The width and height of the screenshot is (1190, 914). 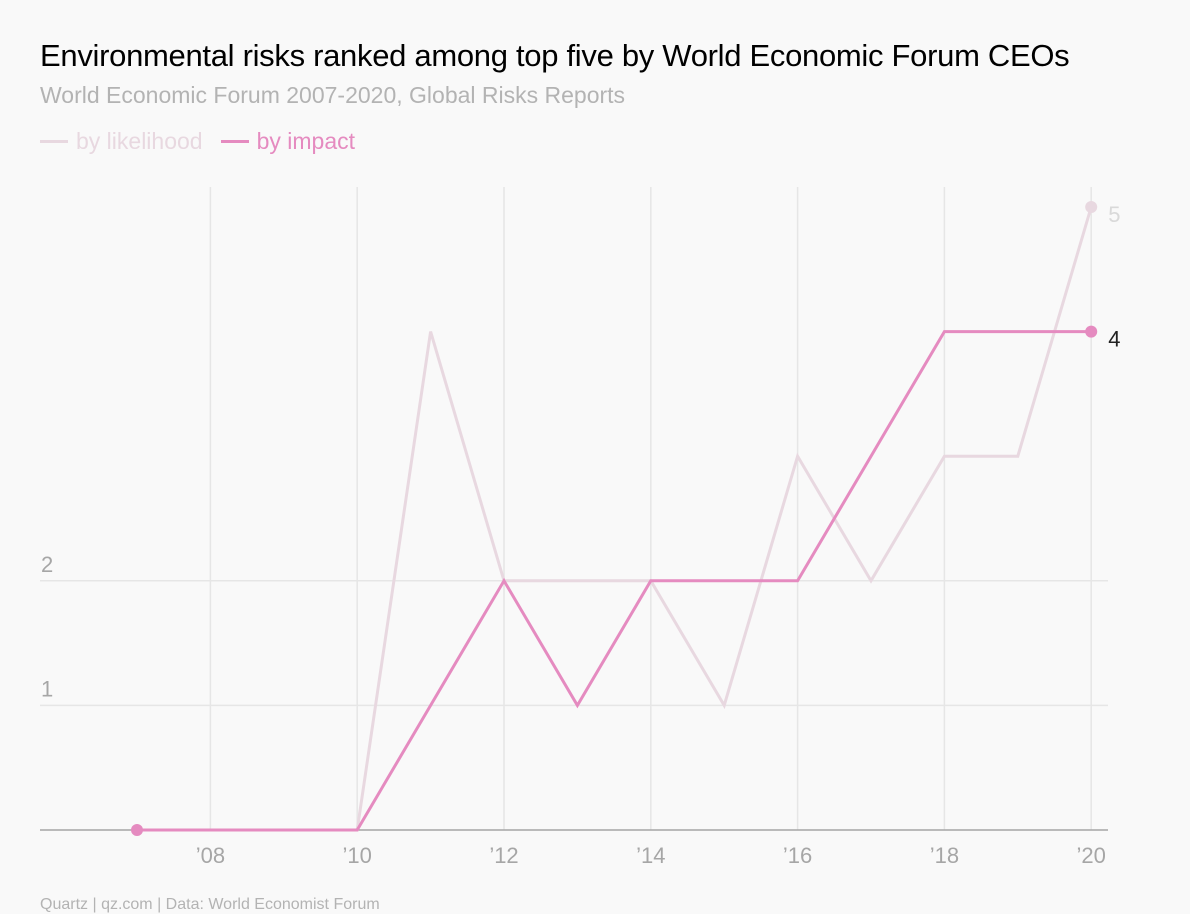 I want to click on x-tick-label: ’12, so click(x=503, y=855).